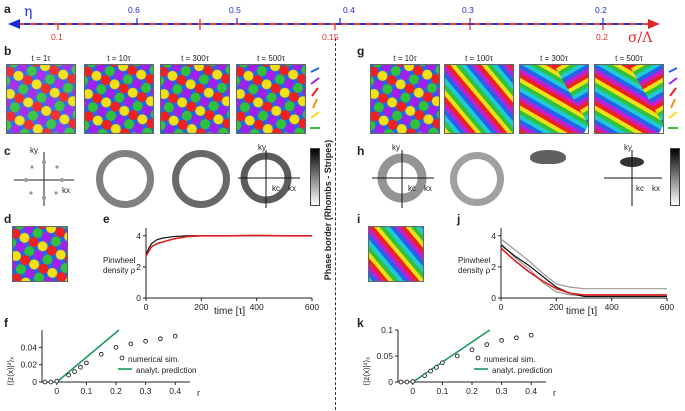  I want to click on panel-label-e: e, so click(106, 219).